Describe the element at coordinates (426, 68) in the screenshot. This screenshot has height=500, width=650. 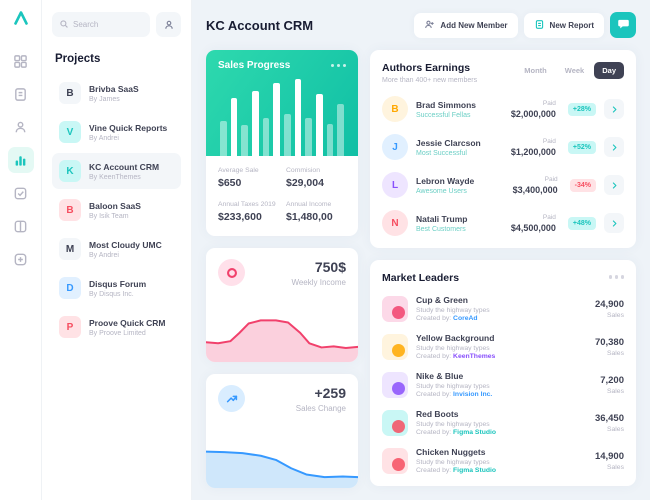
I see `authors-earnings-title: Authors Earnings` at that location.